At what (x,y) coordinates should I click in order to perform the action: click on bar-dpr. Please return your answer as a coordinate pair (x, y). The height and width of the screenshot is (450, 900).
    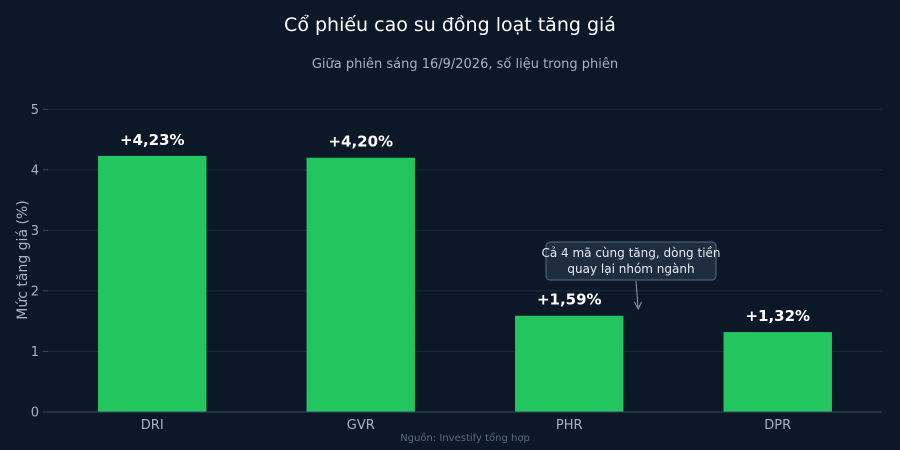
    Looking at the image, I should click on (777, 372).